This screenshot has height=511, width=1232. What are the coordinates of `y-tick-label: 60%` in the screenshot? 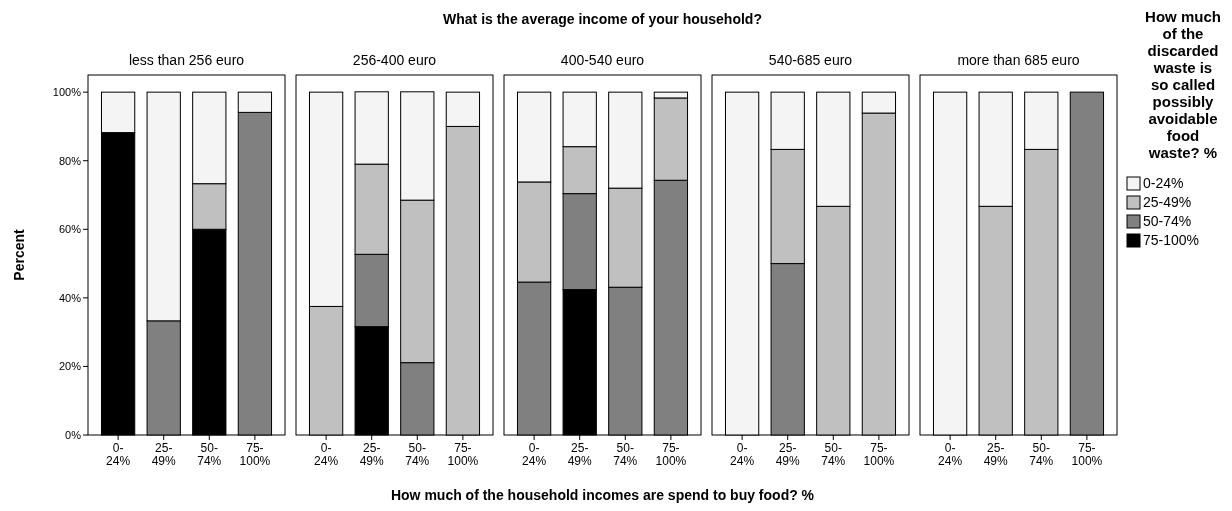 It's located at (70, 229).